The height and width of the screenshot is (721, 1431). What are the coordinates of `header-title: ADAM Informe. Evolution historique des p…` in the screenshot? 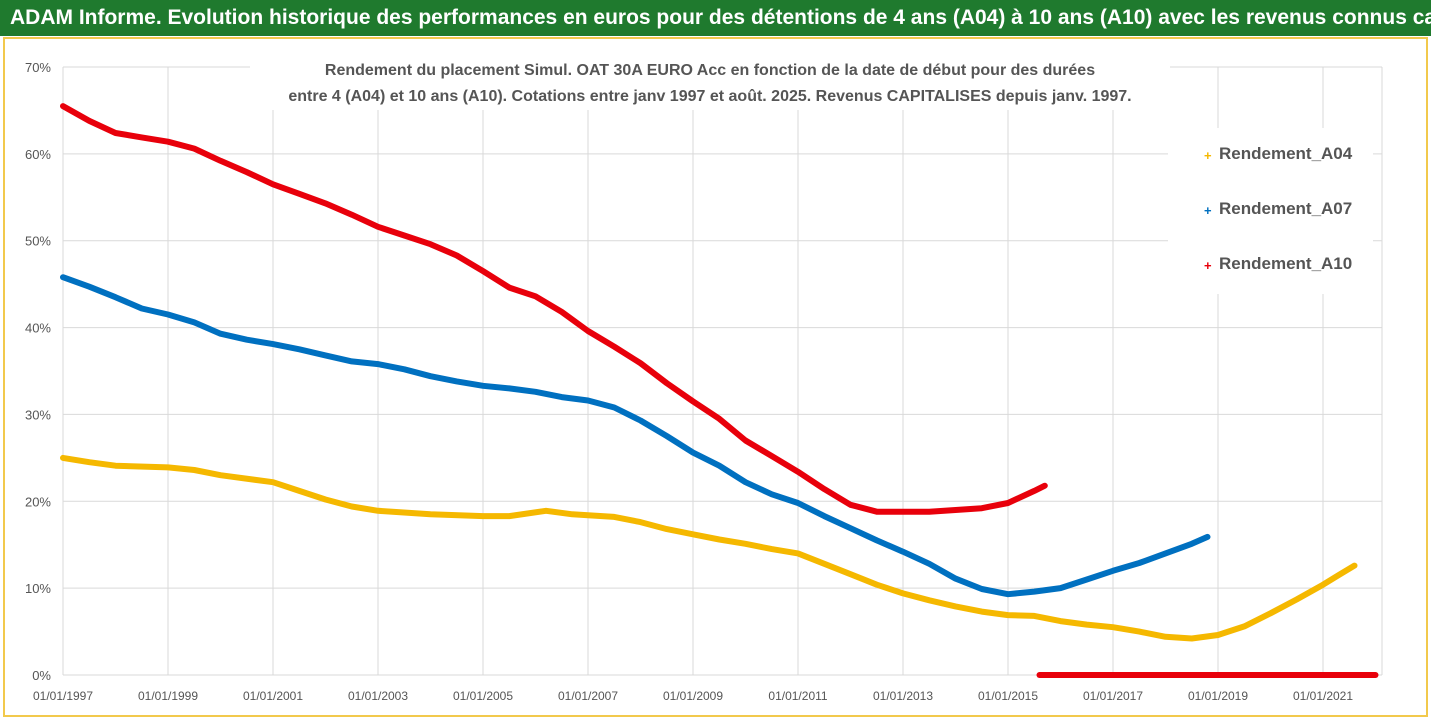 It's located at (715, 18).